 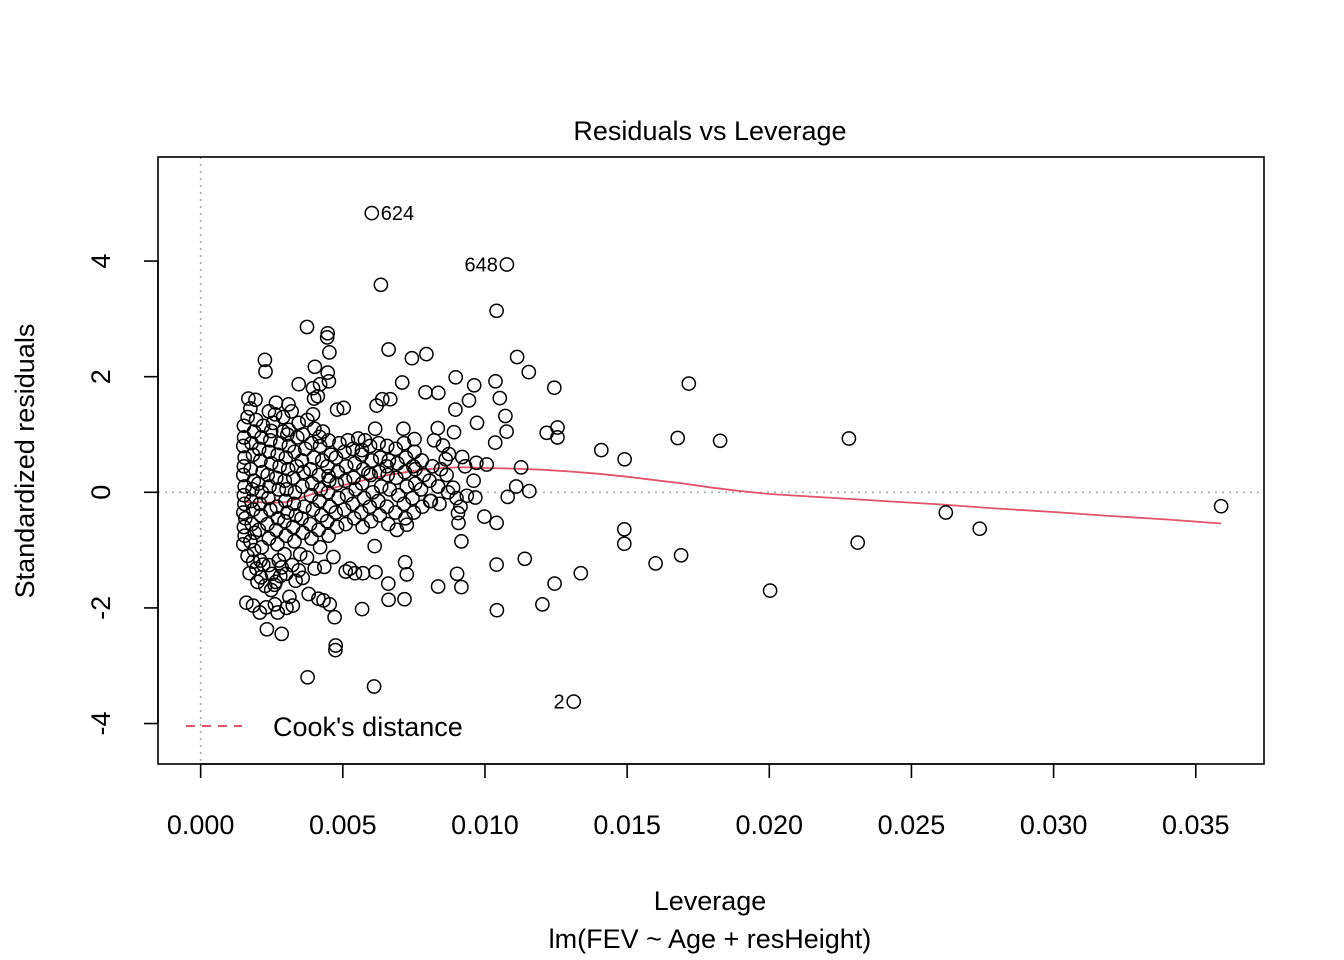 I want to click on chart-title: Residuals vs Leverage, so click(x=709, y=131).